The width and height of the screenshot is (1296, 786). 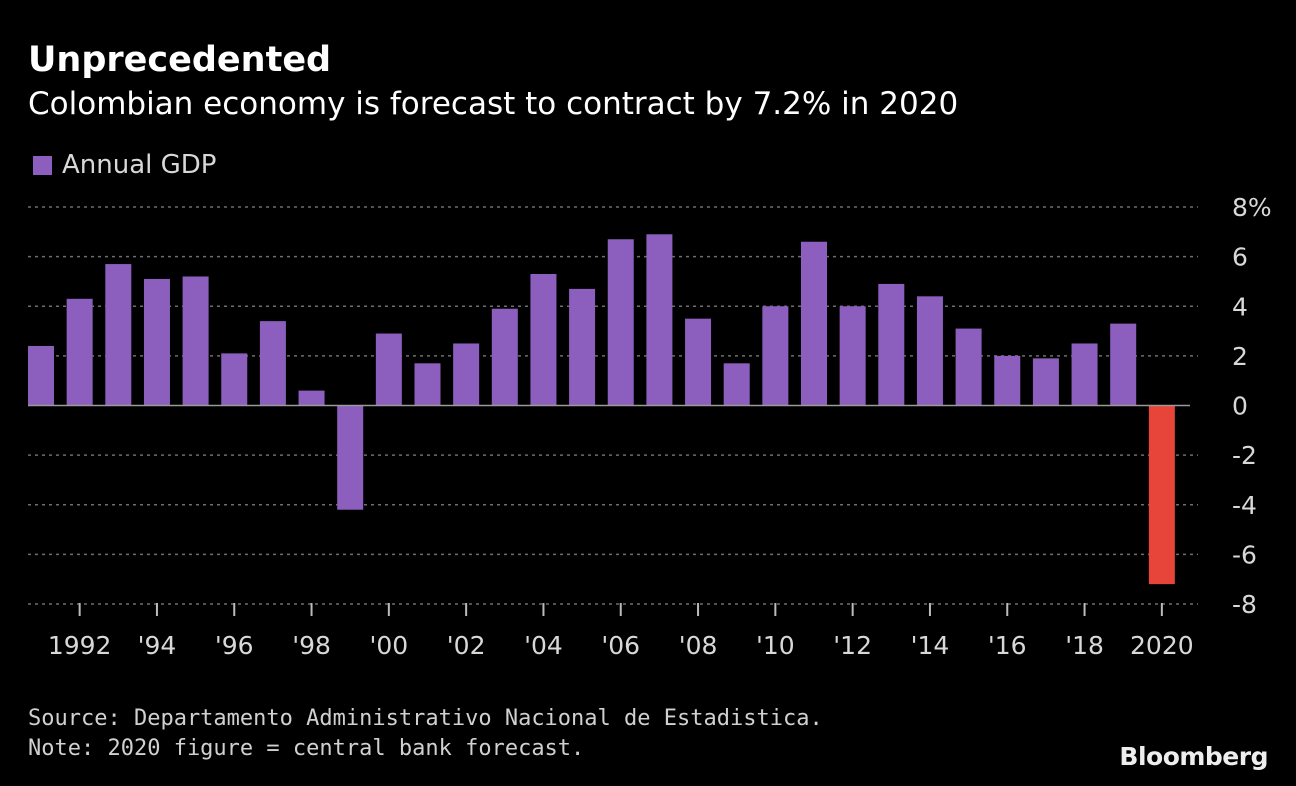 I want to click on bar-2008, so click(x=698, y=362).